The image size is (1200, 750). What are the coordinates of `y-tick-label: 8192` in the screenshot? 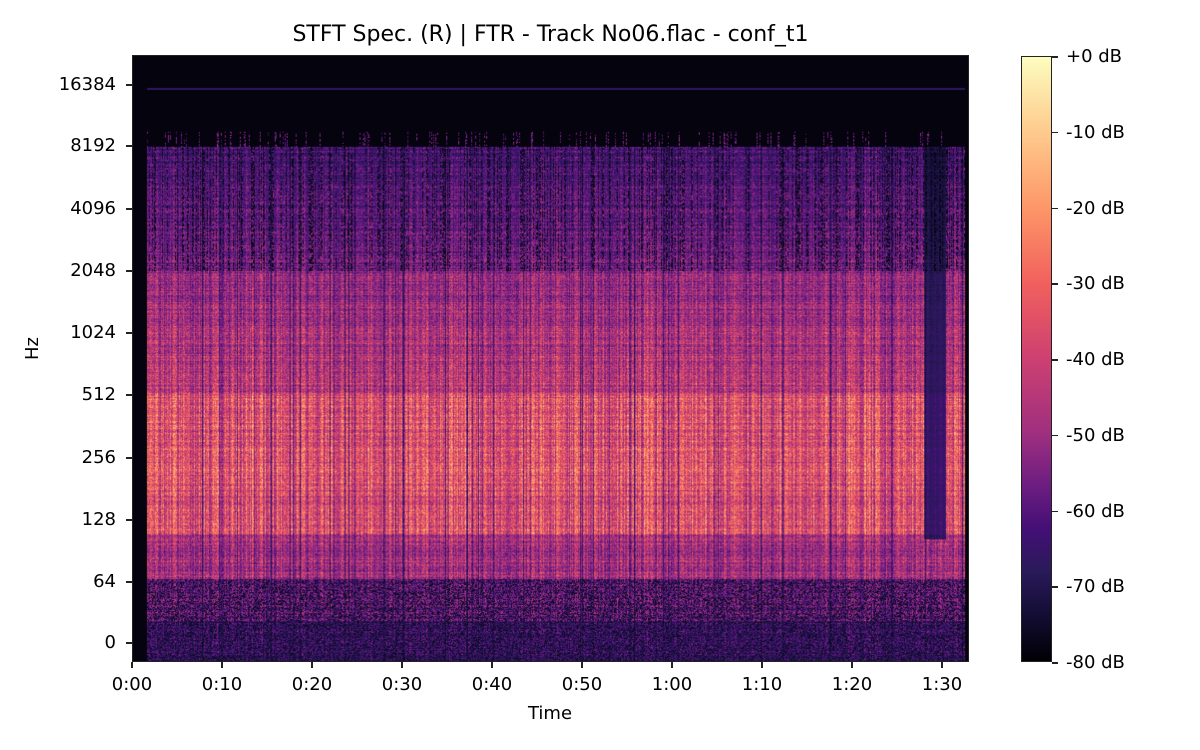 It's located at (93, 145).